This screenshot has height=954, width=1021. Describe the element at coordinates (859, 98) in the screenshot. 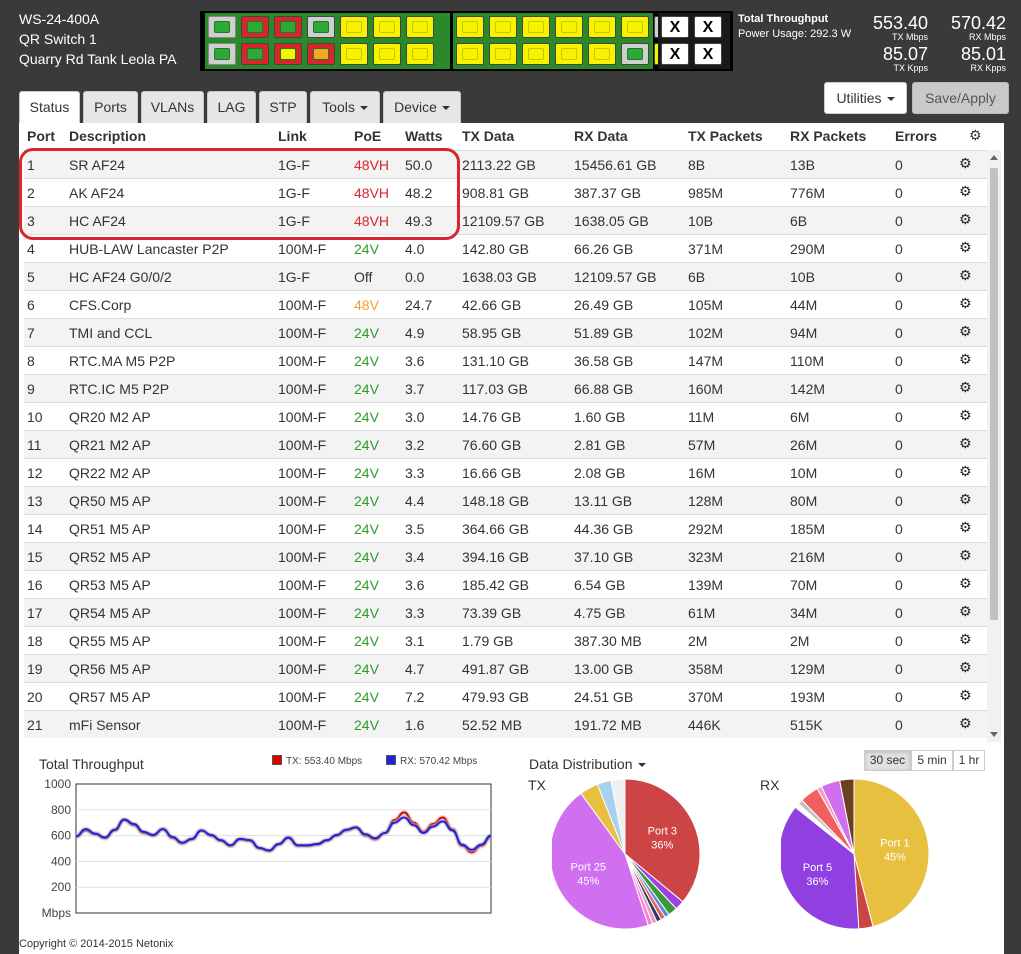

I see `utilities-button-label: Utilities` at that location.